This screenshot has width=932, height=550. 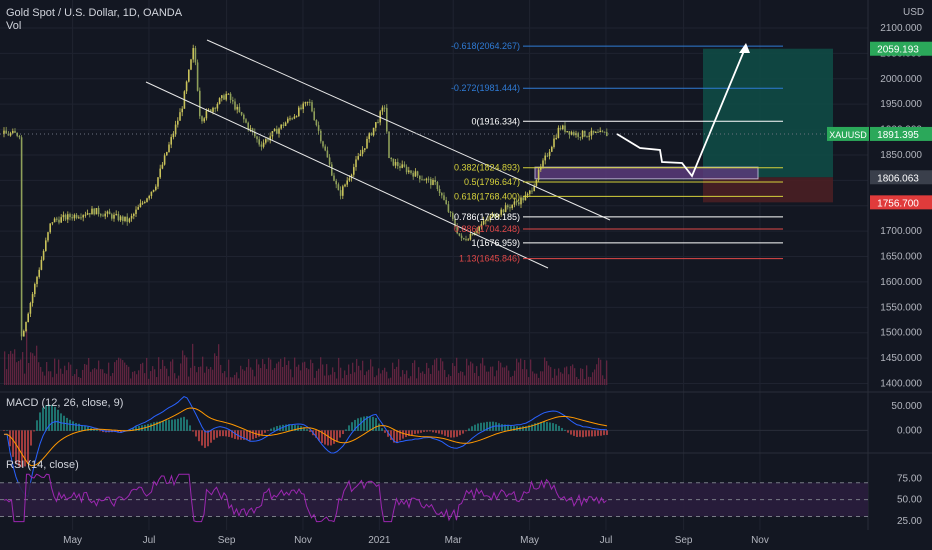 What do you see at coordinates (14, 26) in the screenshot?
I see `volume-label: Vol` at bounding box center [14, 26].